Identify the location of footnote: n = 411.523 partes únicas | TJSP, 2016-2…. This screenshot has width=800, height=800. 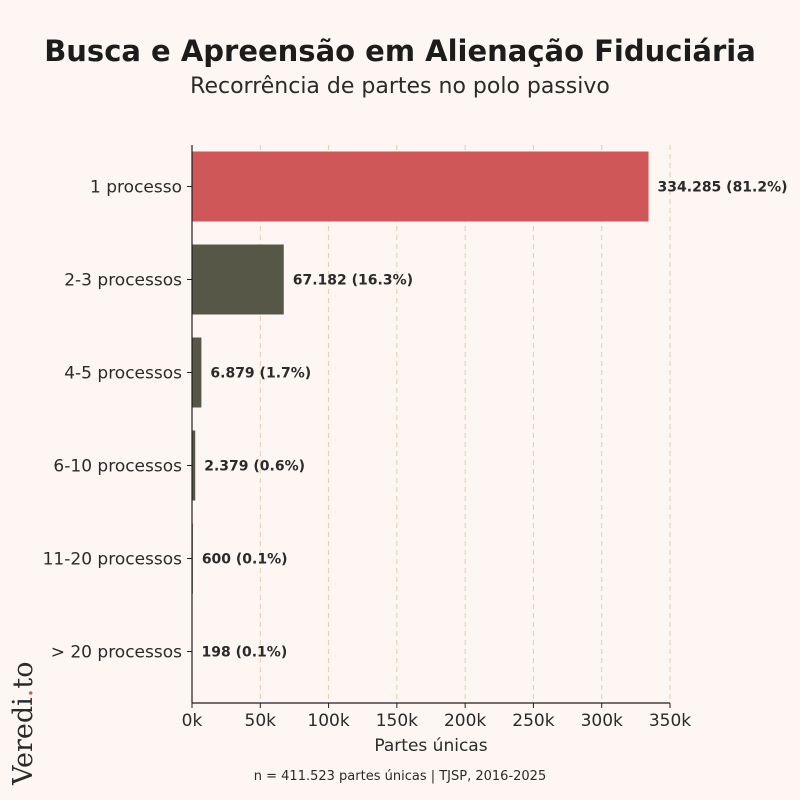
(400, 776).